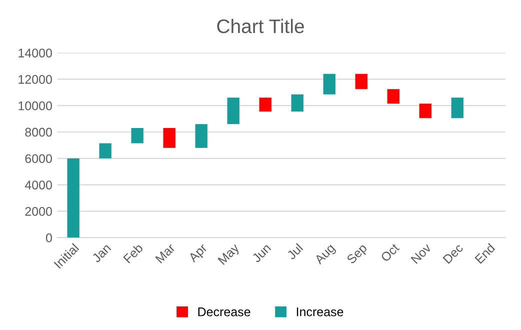  I want to click on y-tick-label: 4000, so click(38, 185).